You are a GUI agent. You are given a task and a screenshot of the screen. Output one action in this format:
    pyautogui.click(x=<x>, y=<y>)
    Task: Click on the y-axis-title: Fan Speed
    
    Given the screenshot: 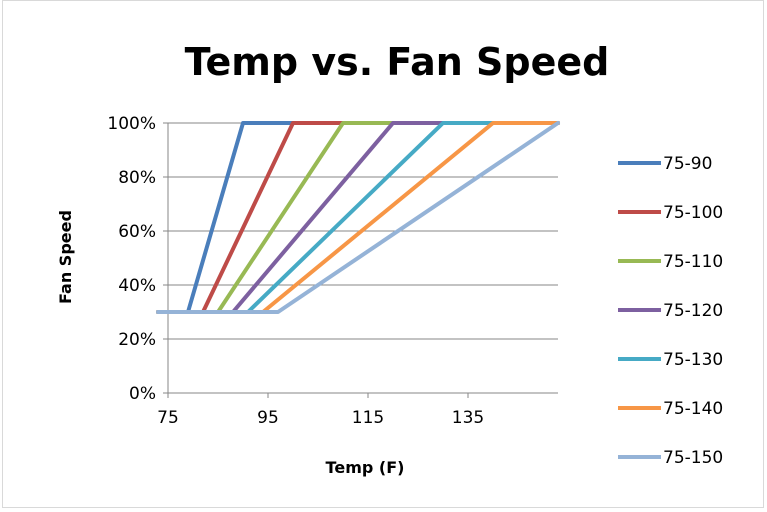 What is the action you would take?
    pyautogui.click(x=65, y=257)
    